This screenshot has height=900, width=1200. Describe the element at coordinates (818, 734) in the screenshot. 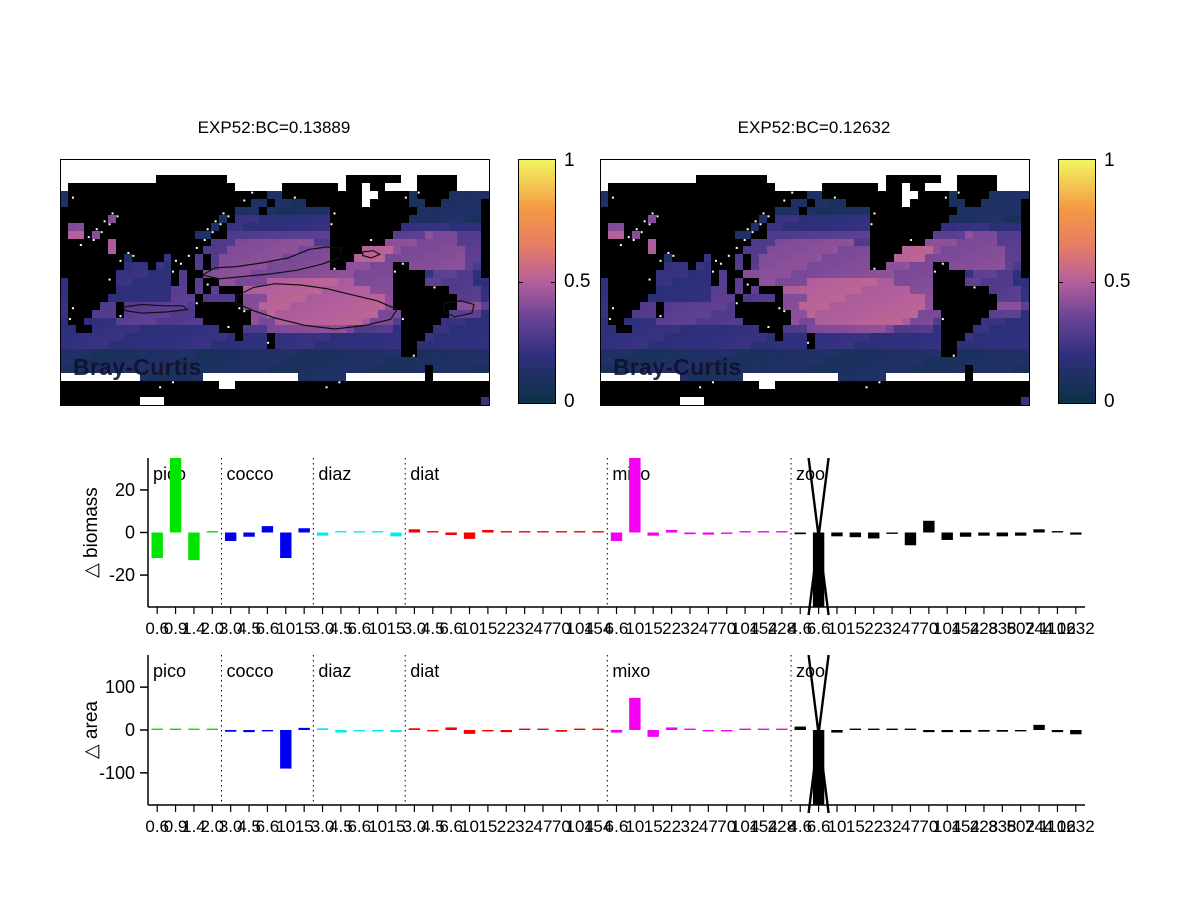

I see `offscale-marker` at that location.